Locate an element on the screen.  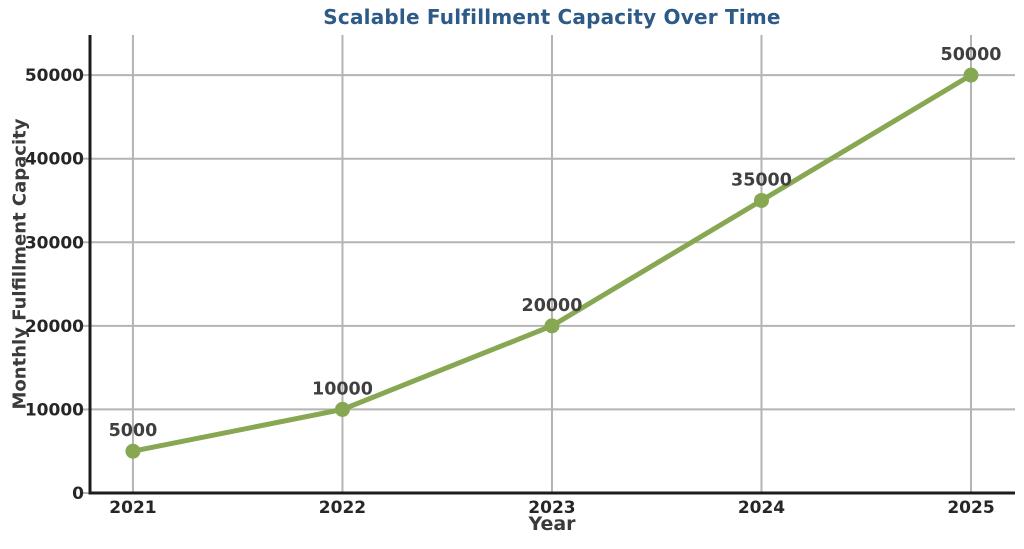
y-tick-label: 30000 is located at coordinates (54, 243).